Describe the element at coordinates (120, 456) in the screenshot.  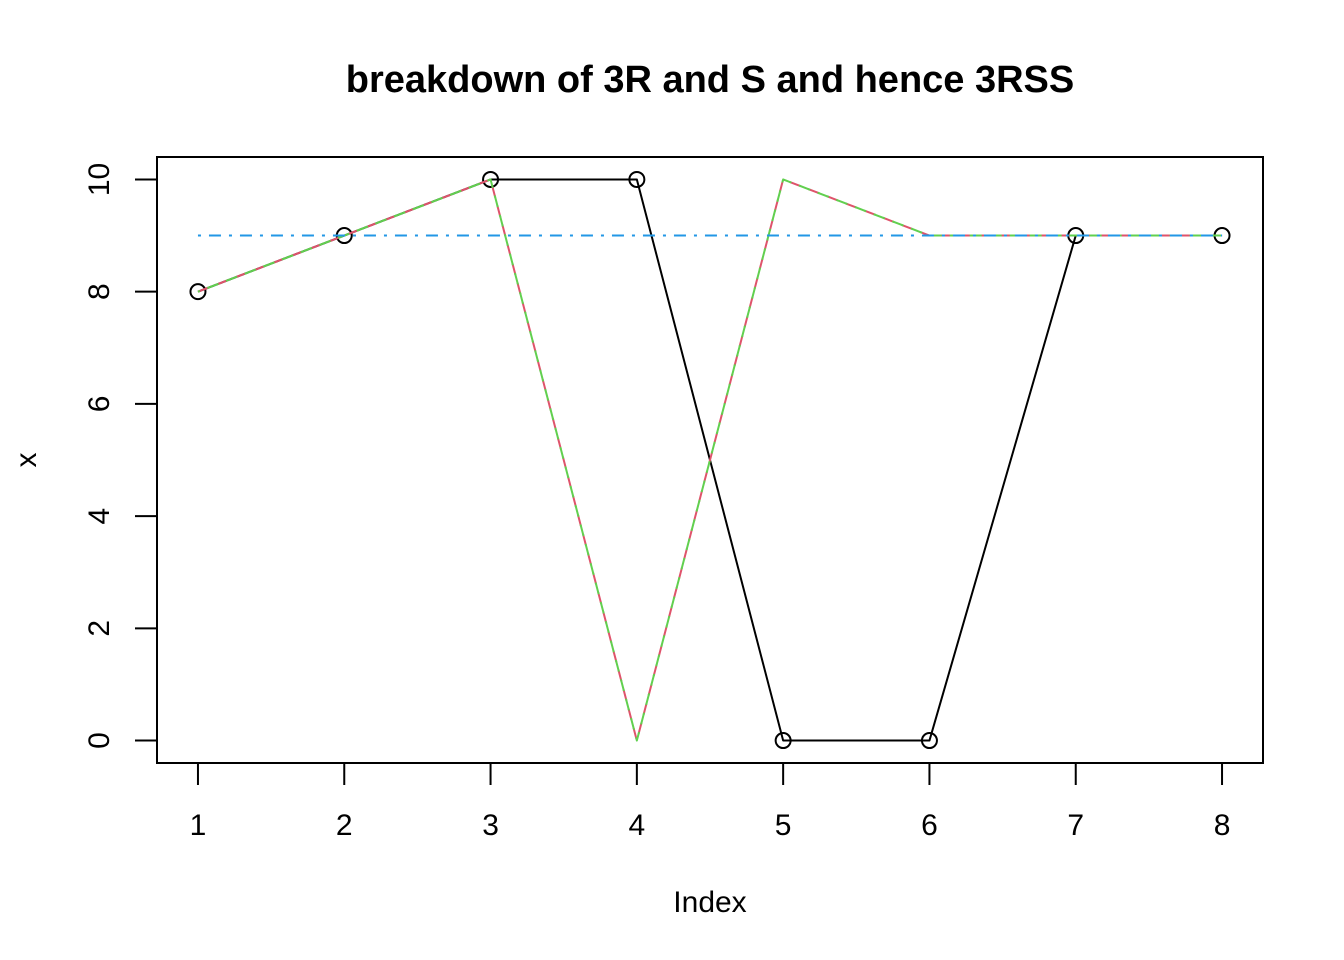
I see `y-axis: 0 2 4 6 8 10` at that location.